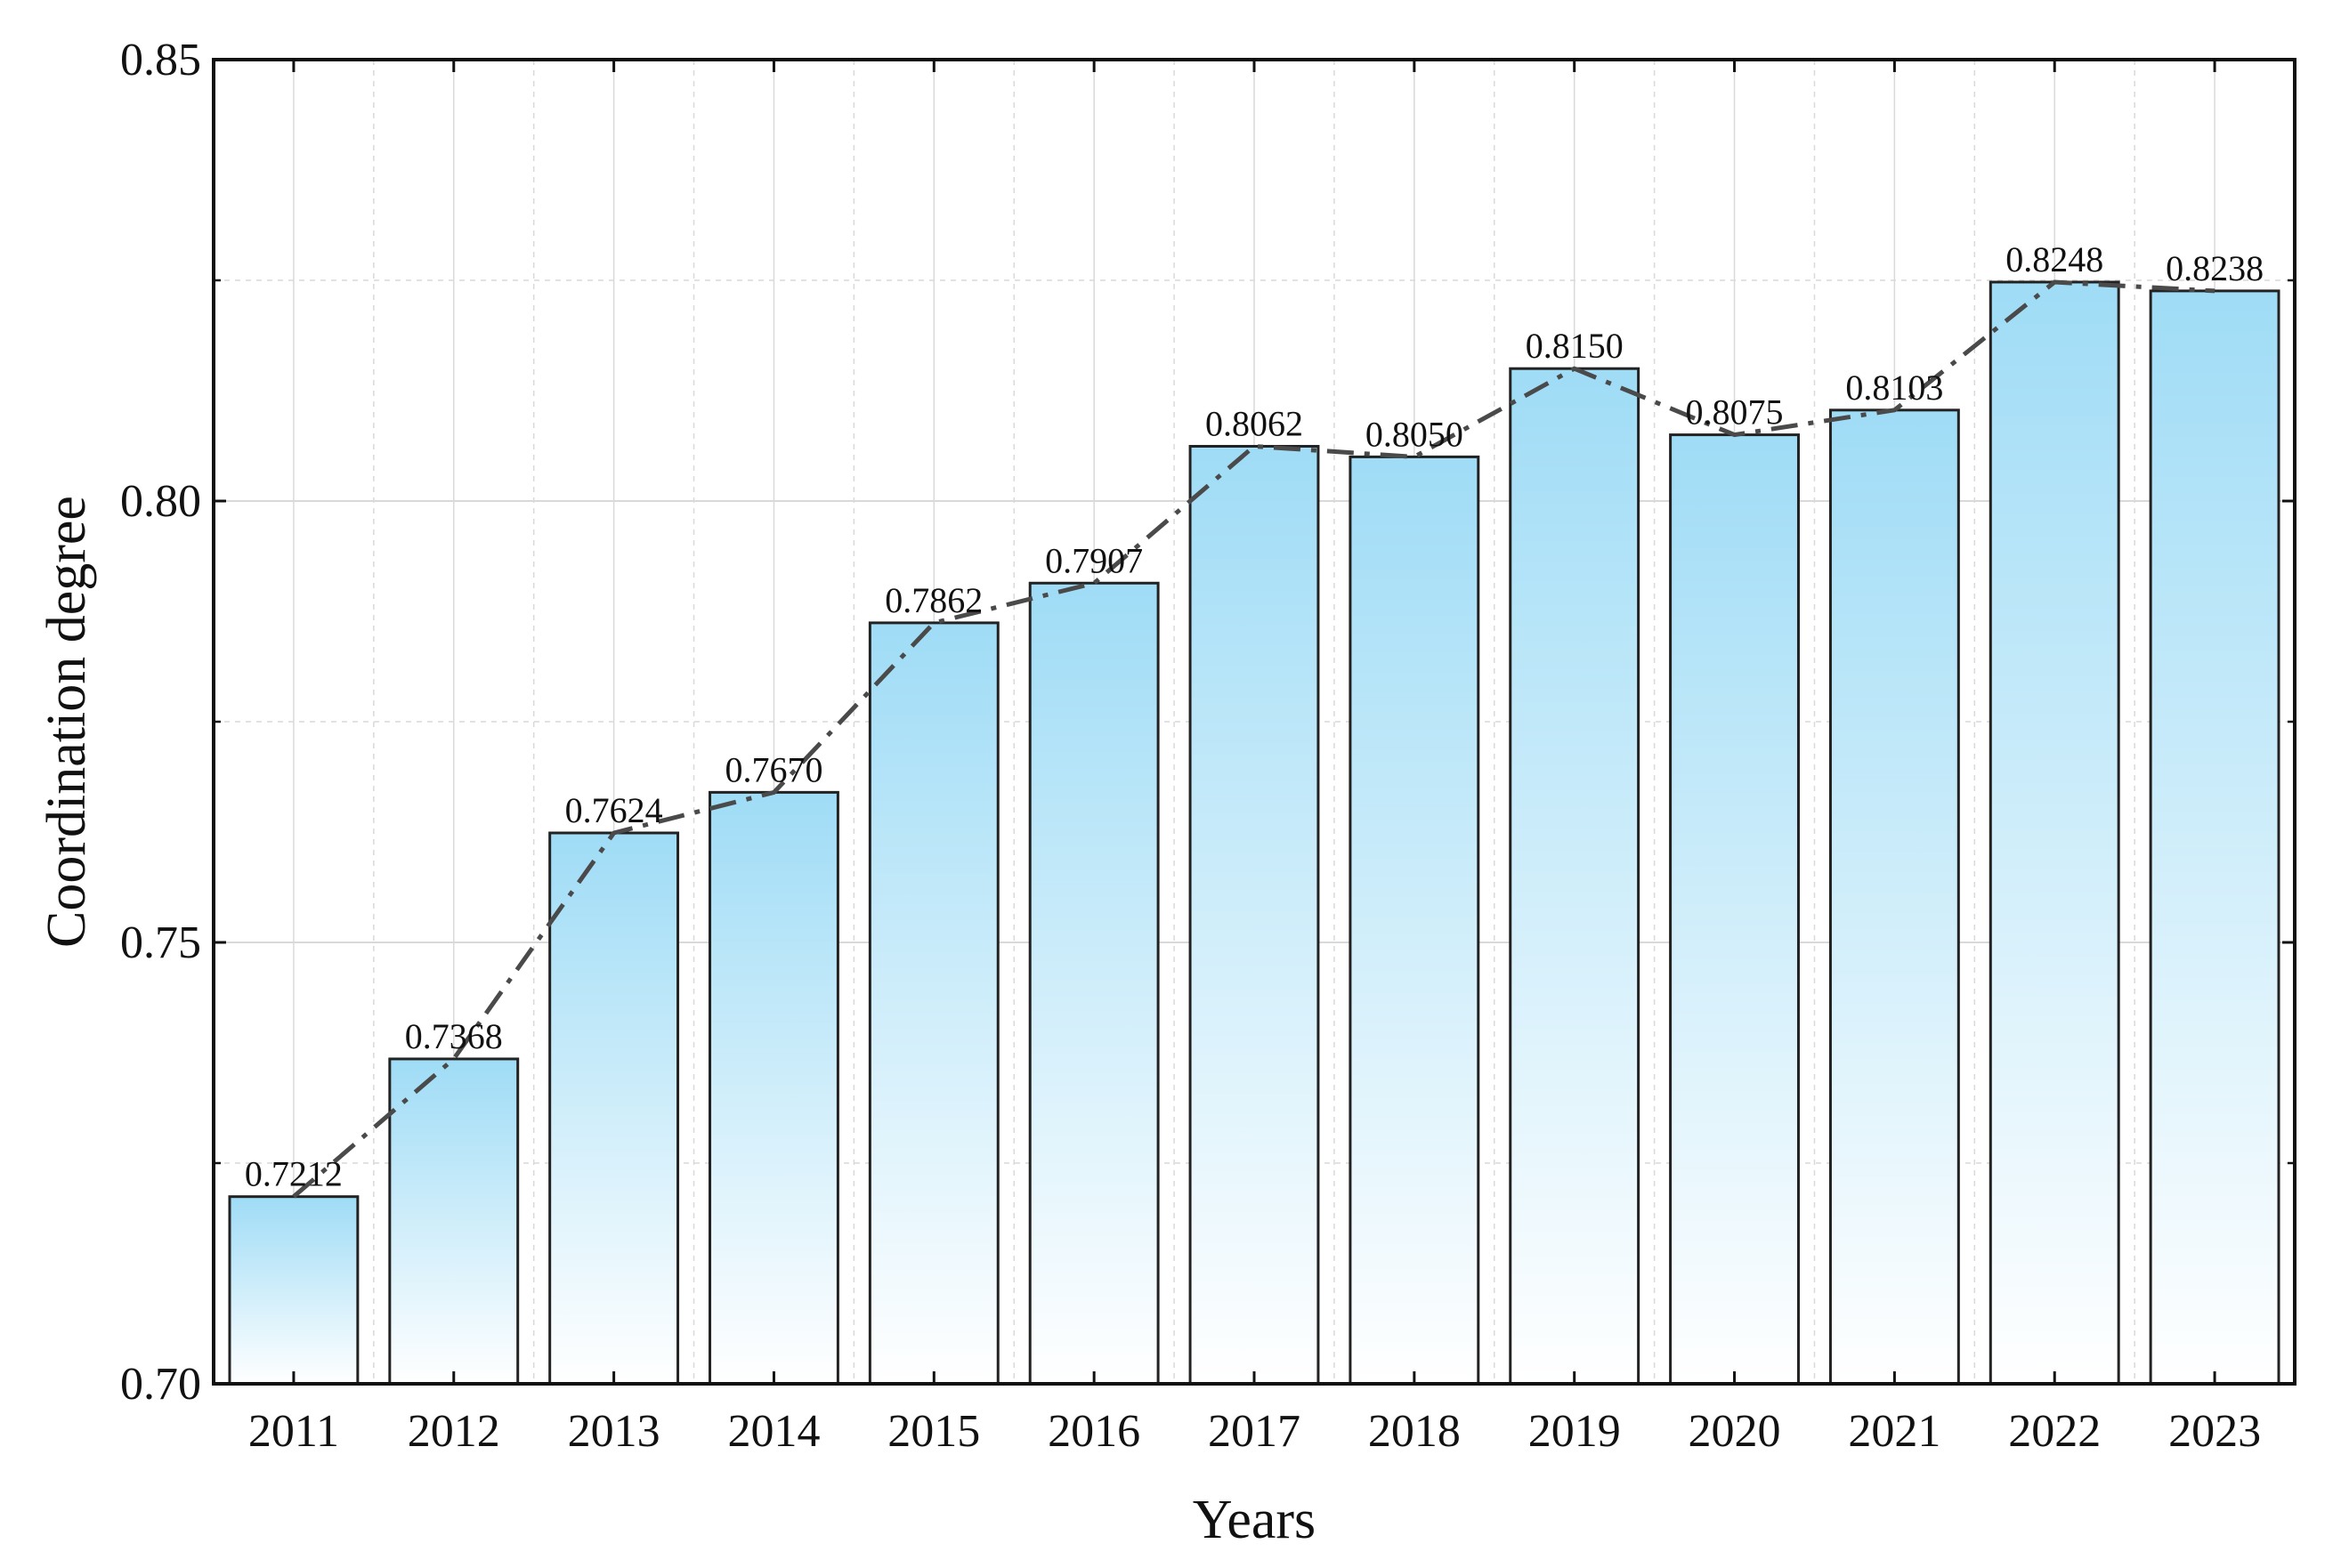  Describe the element at coordinates (2054, 833) in the screenshot. I see `bar-2022` at that location.